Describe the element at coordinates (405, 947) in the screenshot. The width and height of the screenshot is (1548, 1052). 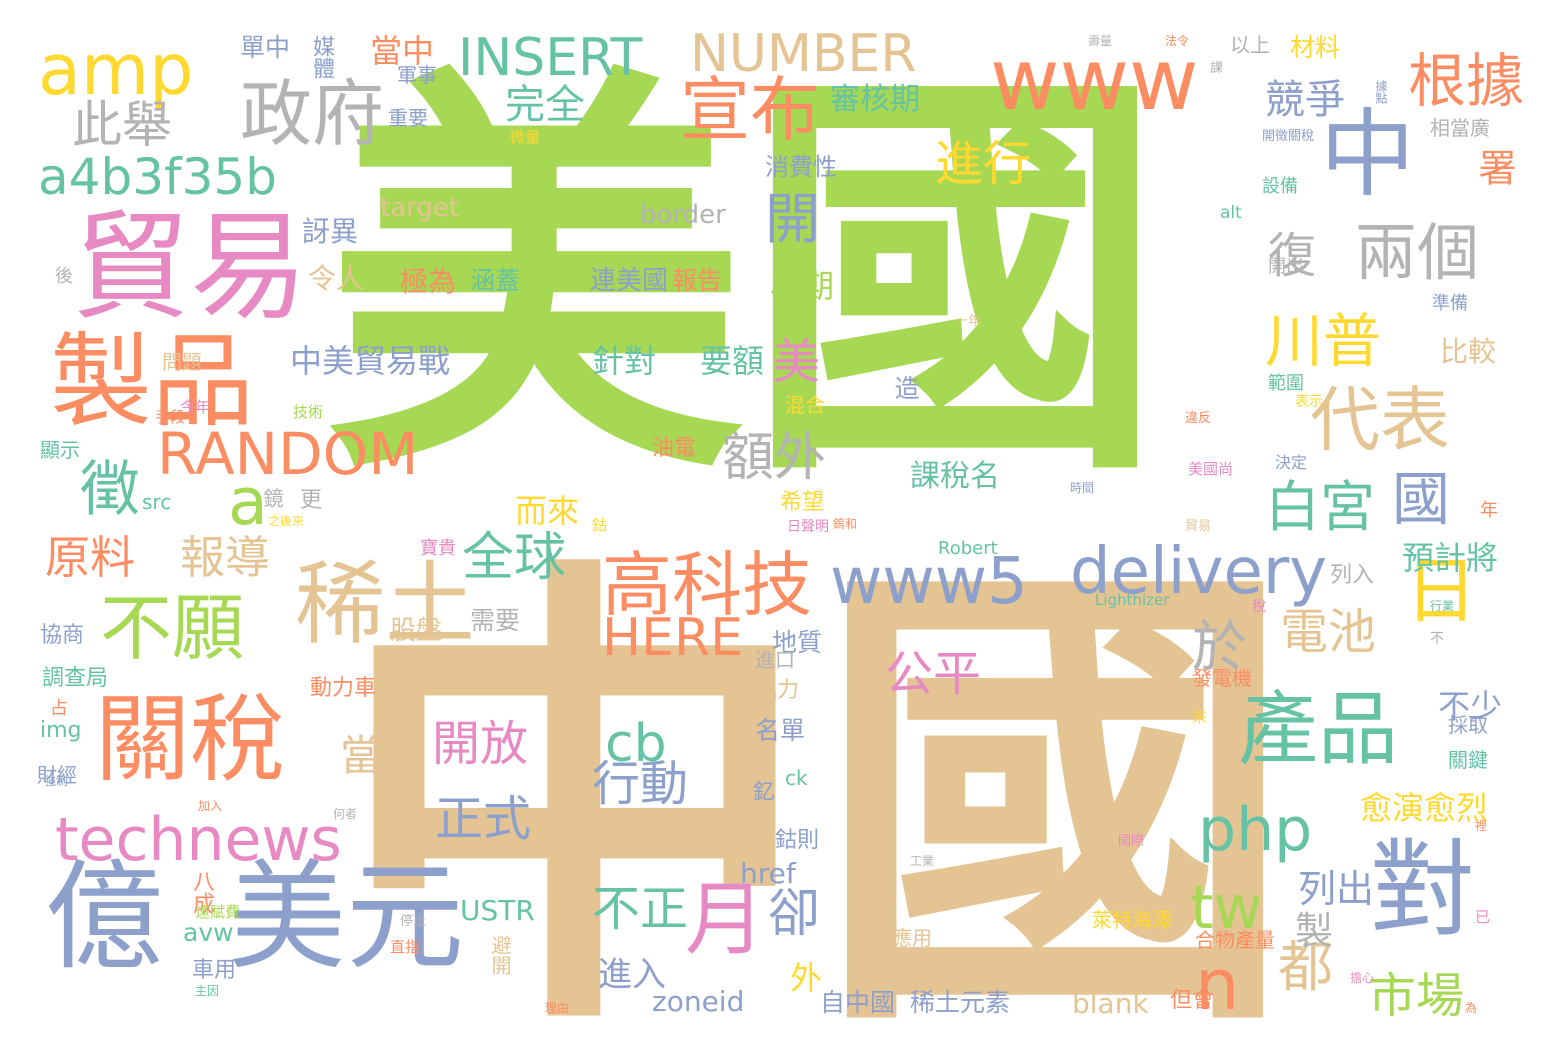
I see `word: 直指` at that location.